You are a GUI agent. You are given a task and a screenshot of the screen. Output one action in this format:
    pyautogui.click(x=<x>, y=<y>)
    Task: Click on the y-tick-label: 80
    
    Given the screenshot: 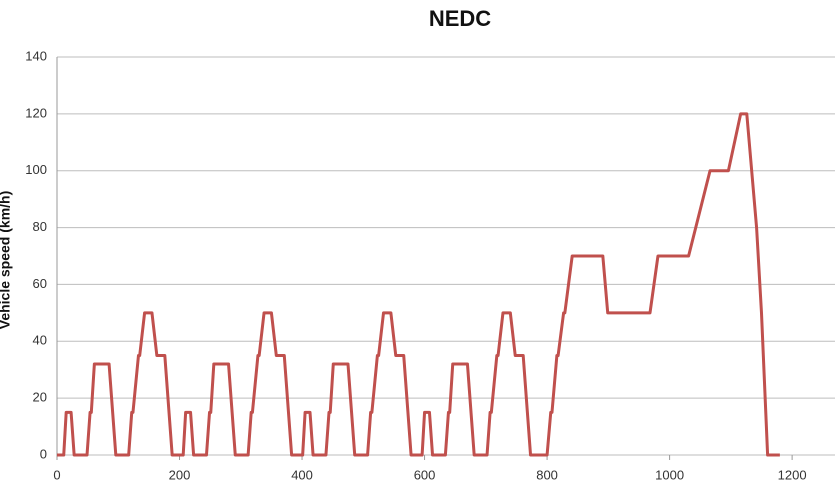 What is the action you would take?
    pyautogui.click(x=40, y=226)
    